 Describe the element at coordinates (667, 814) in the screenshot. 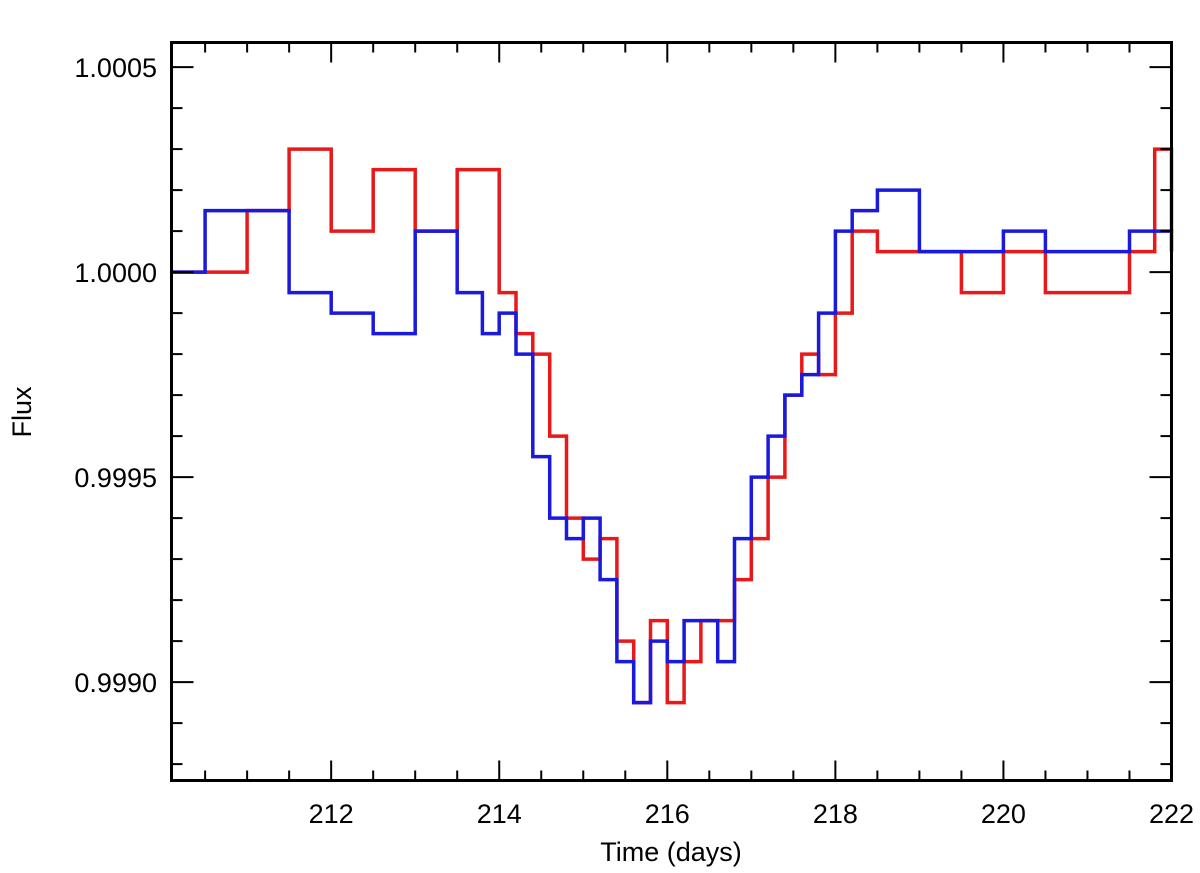

I see `x-tick-label: 216` at that location.